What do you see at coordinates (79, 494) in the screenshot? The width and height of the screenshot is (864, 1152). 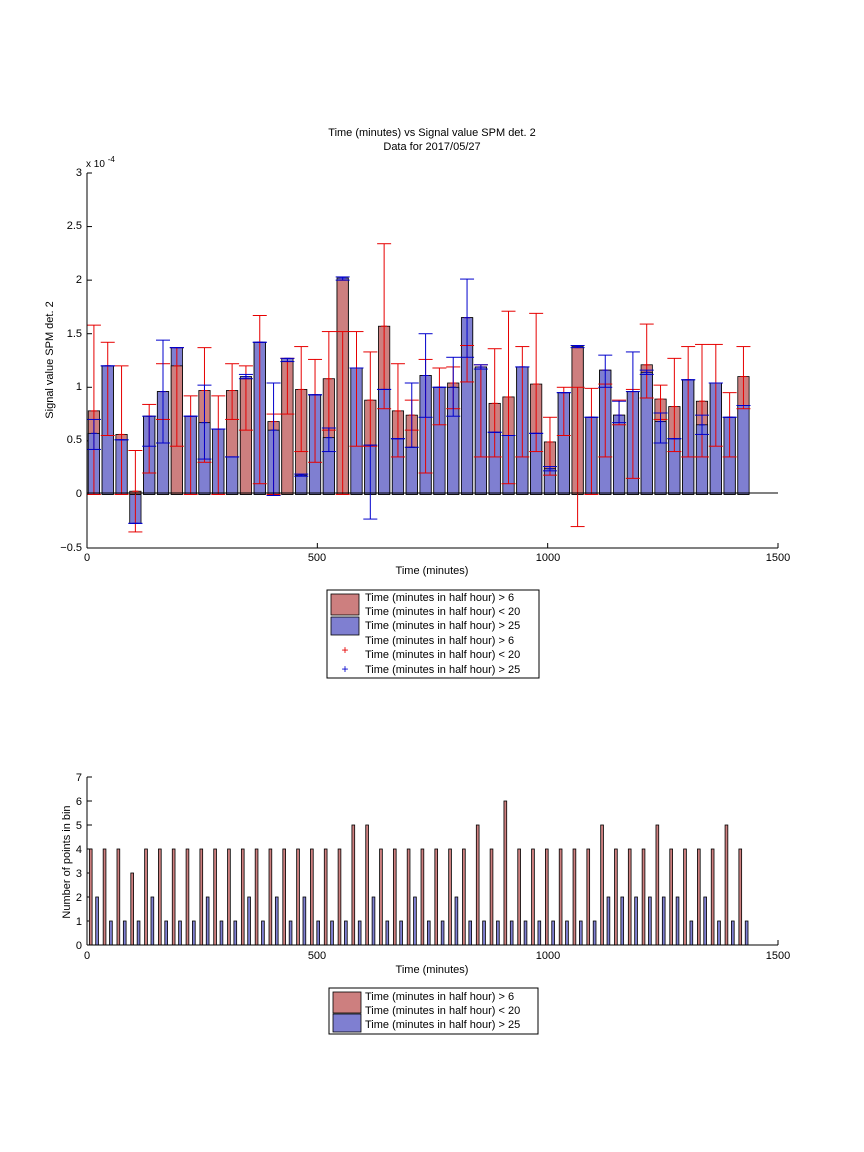 I see `chart1-y-tick-label: 0` at bounding box center [79, 494].